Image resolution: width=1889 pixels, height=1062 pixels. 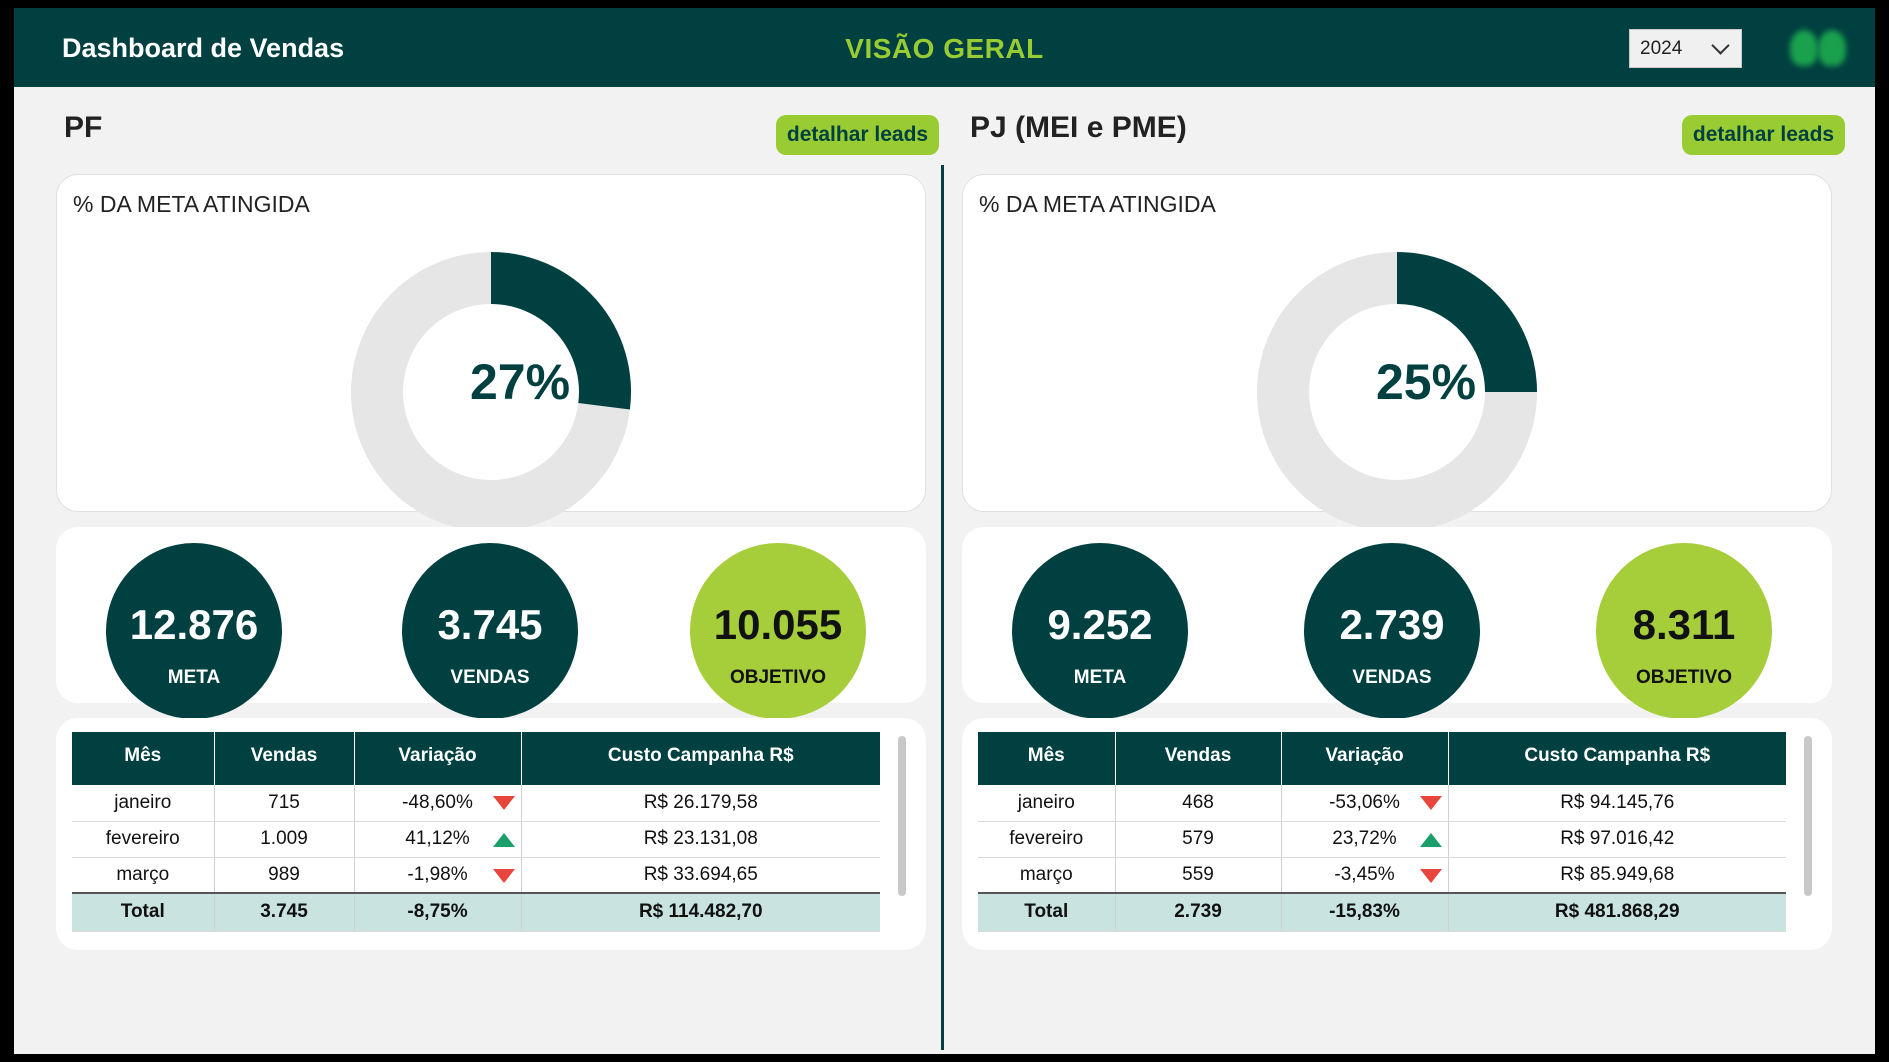 What do you see at coordinates (1685, 48) in the screenshot?
I see `year-filter-dropdown: 2024` at bounding box center [1685, 48].